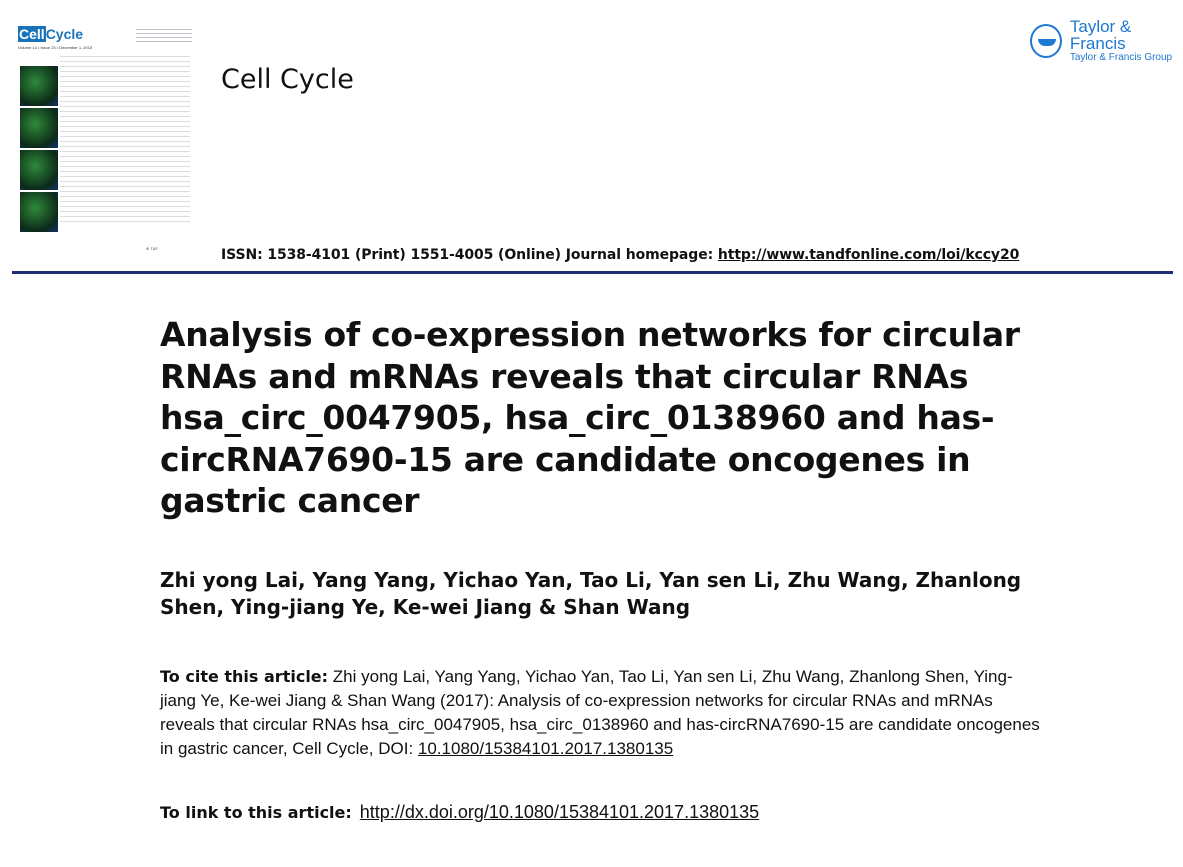  What do you see at coordinates (51, 34) in the screenshot?
I see `cover-logo: CellCycle` at bounding box center [51, 34].